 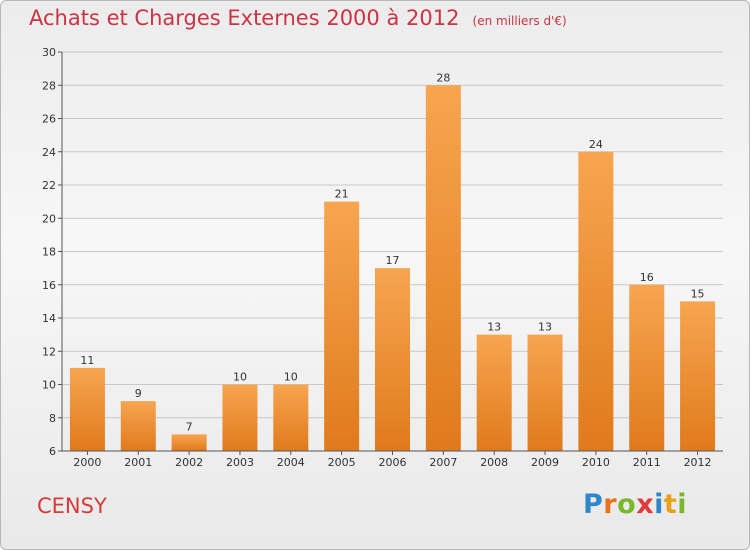 I want to click on logo-letter: P, so click(x=593, y=504).